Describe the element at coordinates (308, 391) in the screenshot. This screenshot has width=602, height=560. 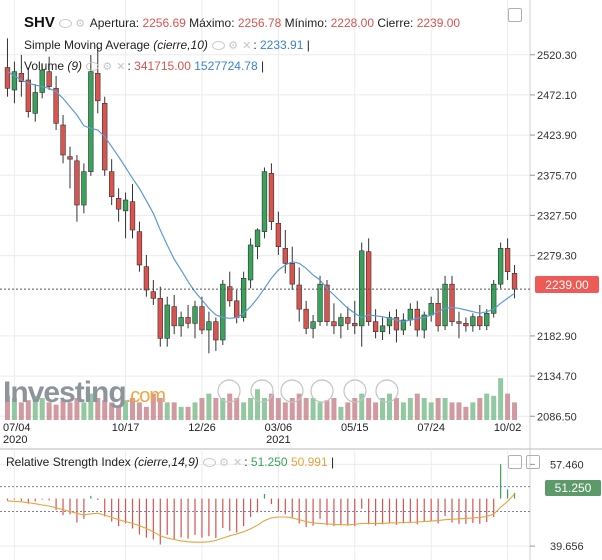
I see `chart-toolbar` at that location.